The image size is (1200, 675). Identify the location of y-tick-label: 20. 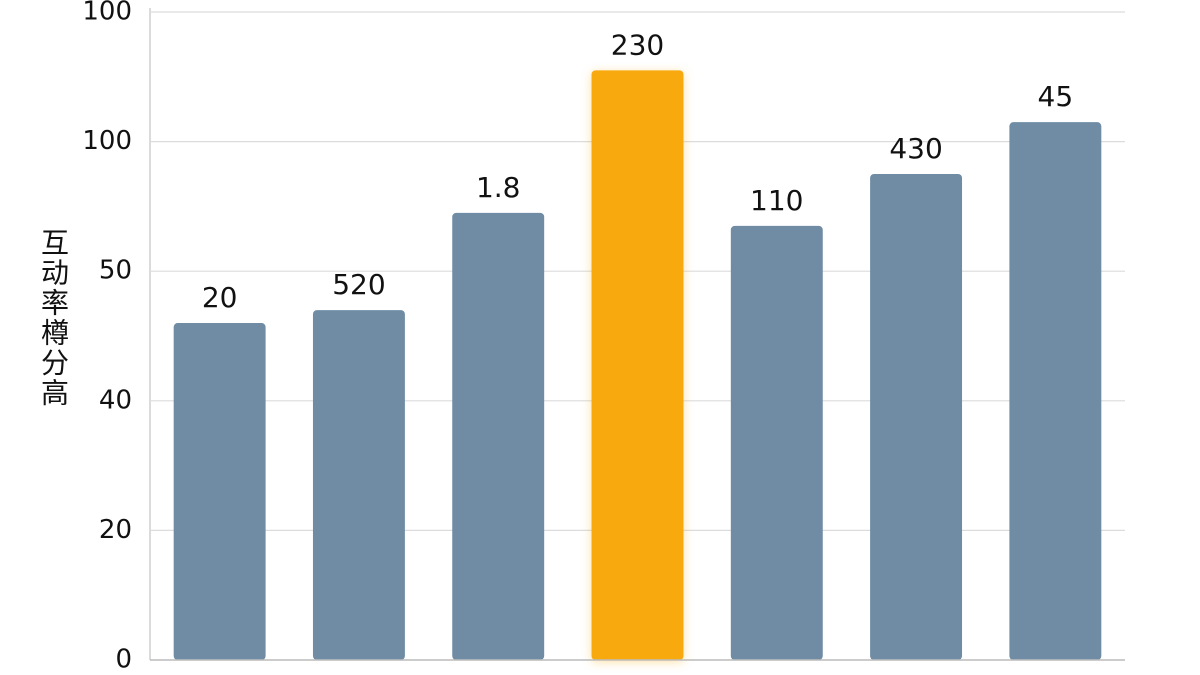
(115, 530).